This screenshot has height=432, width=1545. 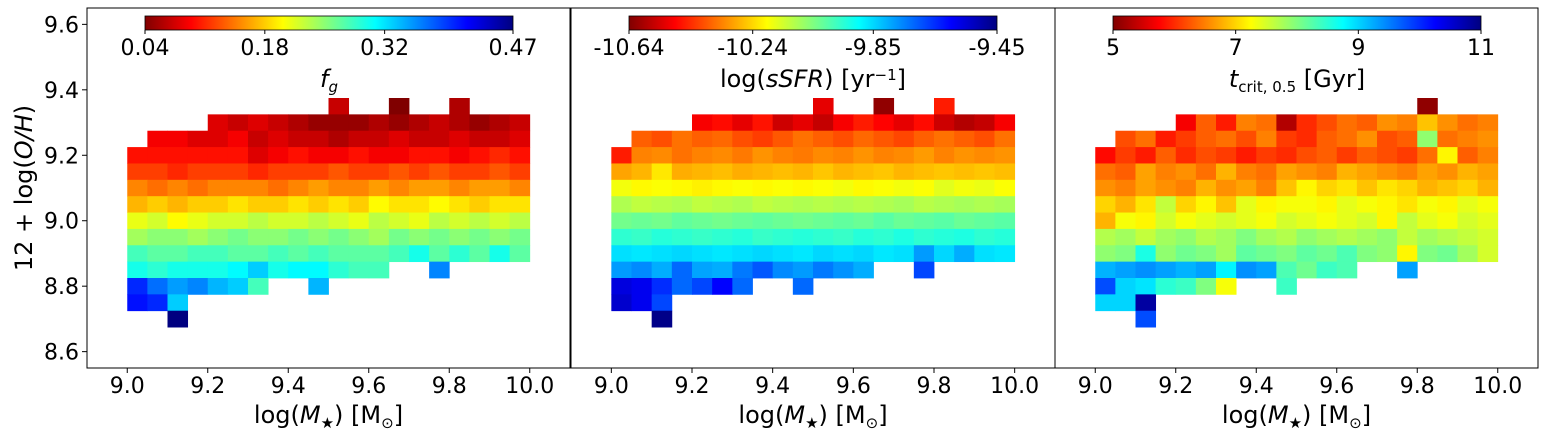 What do you see at coordinates (794, 415) in the screenshot?
I see `label-part: M` at bounding box center [794, 415].